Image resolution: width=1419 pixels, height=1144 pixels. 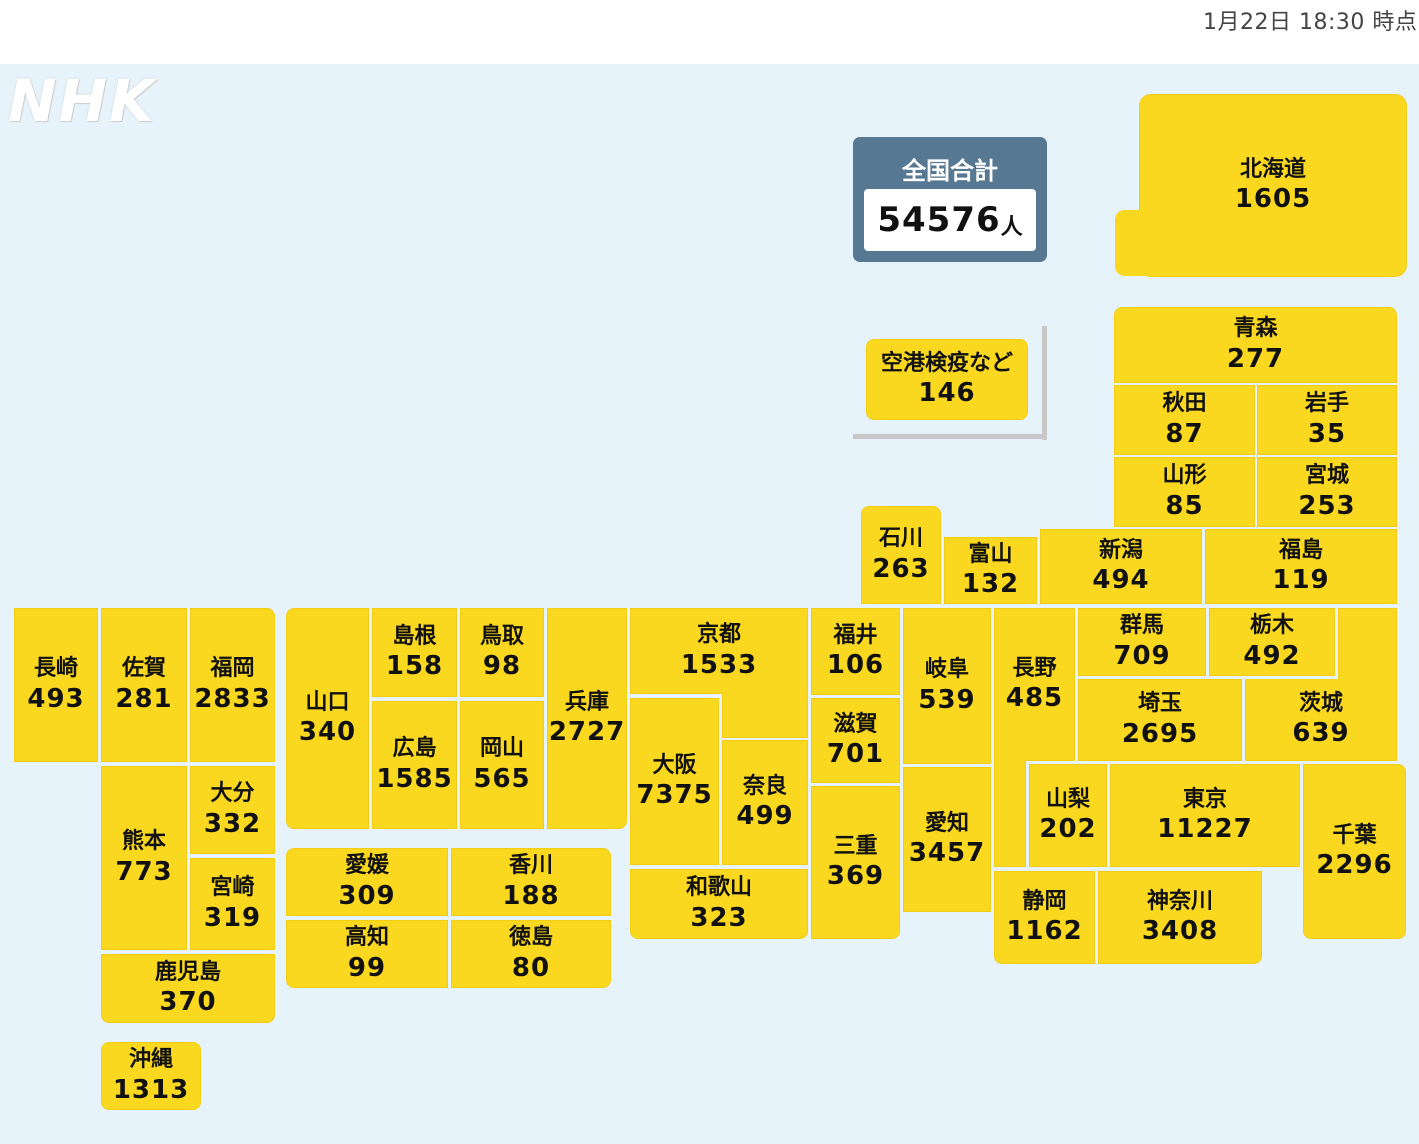 I want to click on pref-tottori-name: 鳥取, so click(x=501, y=636).